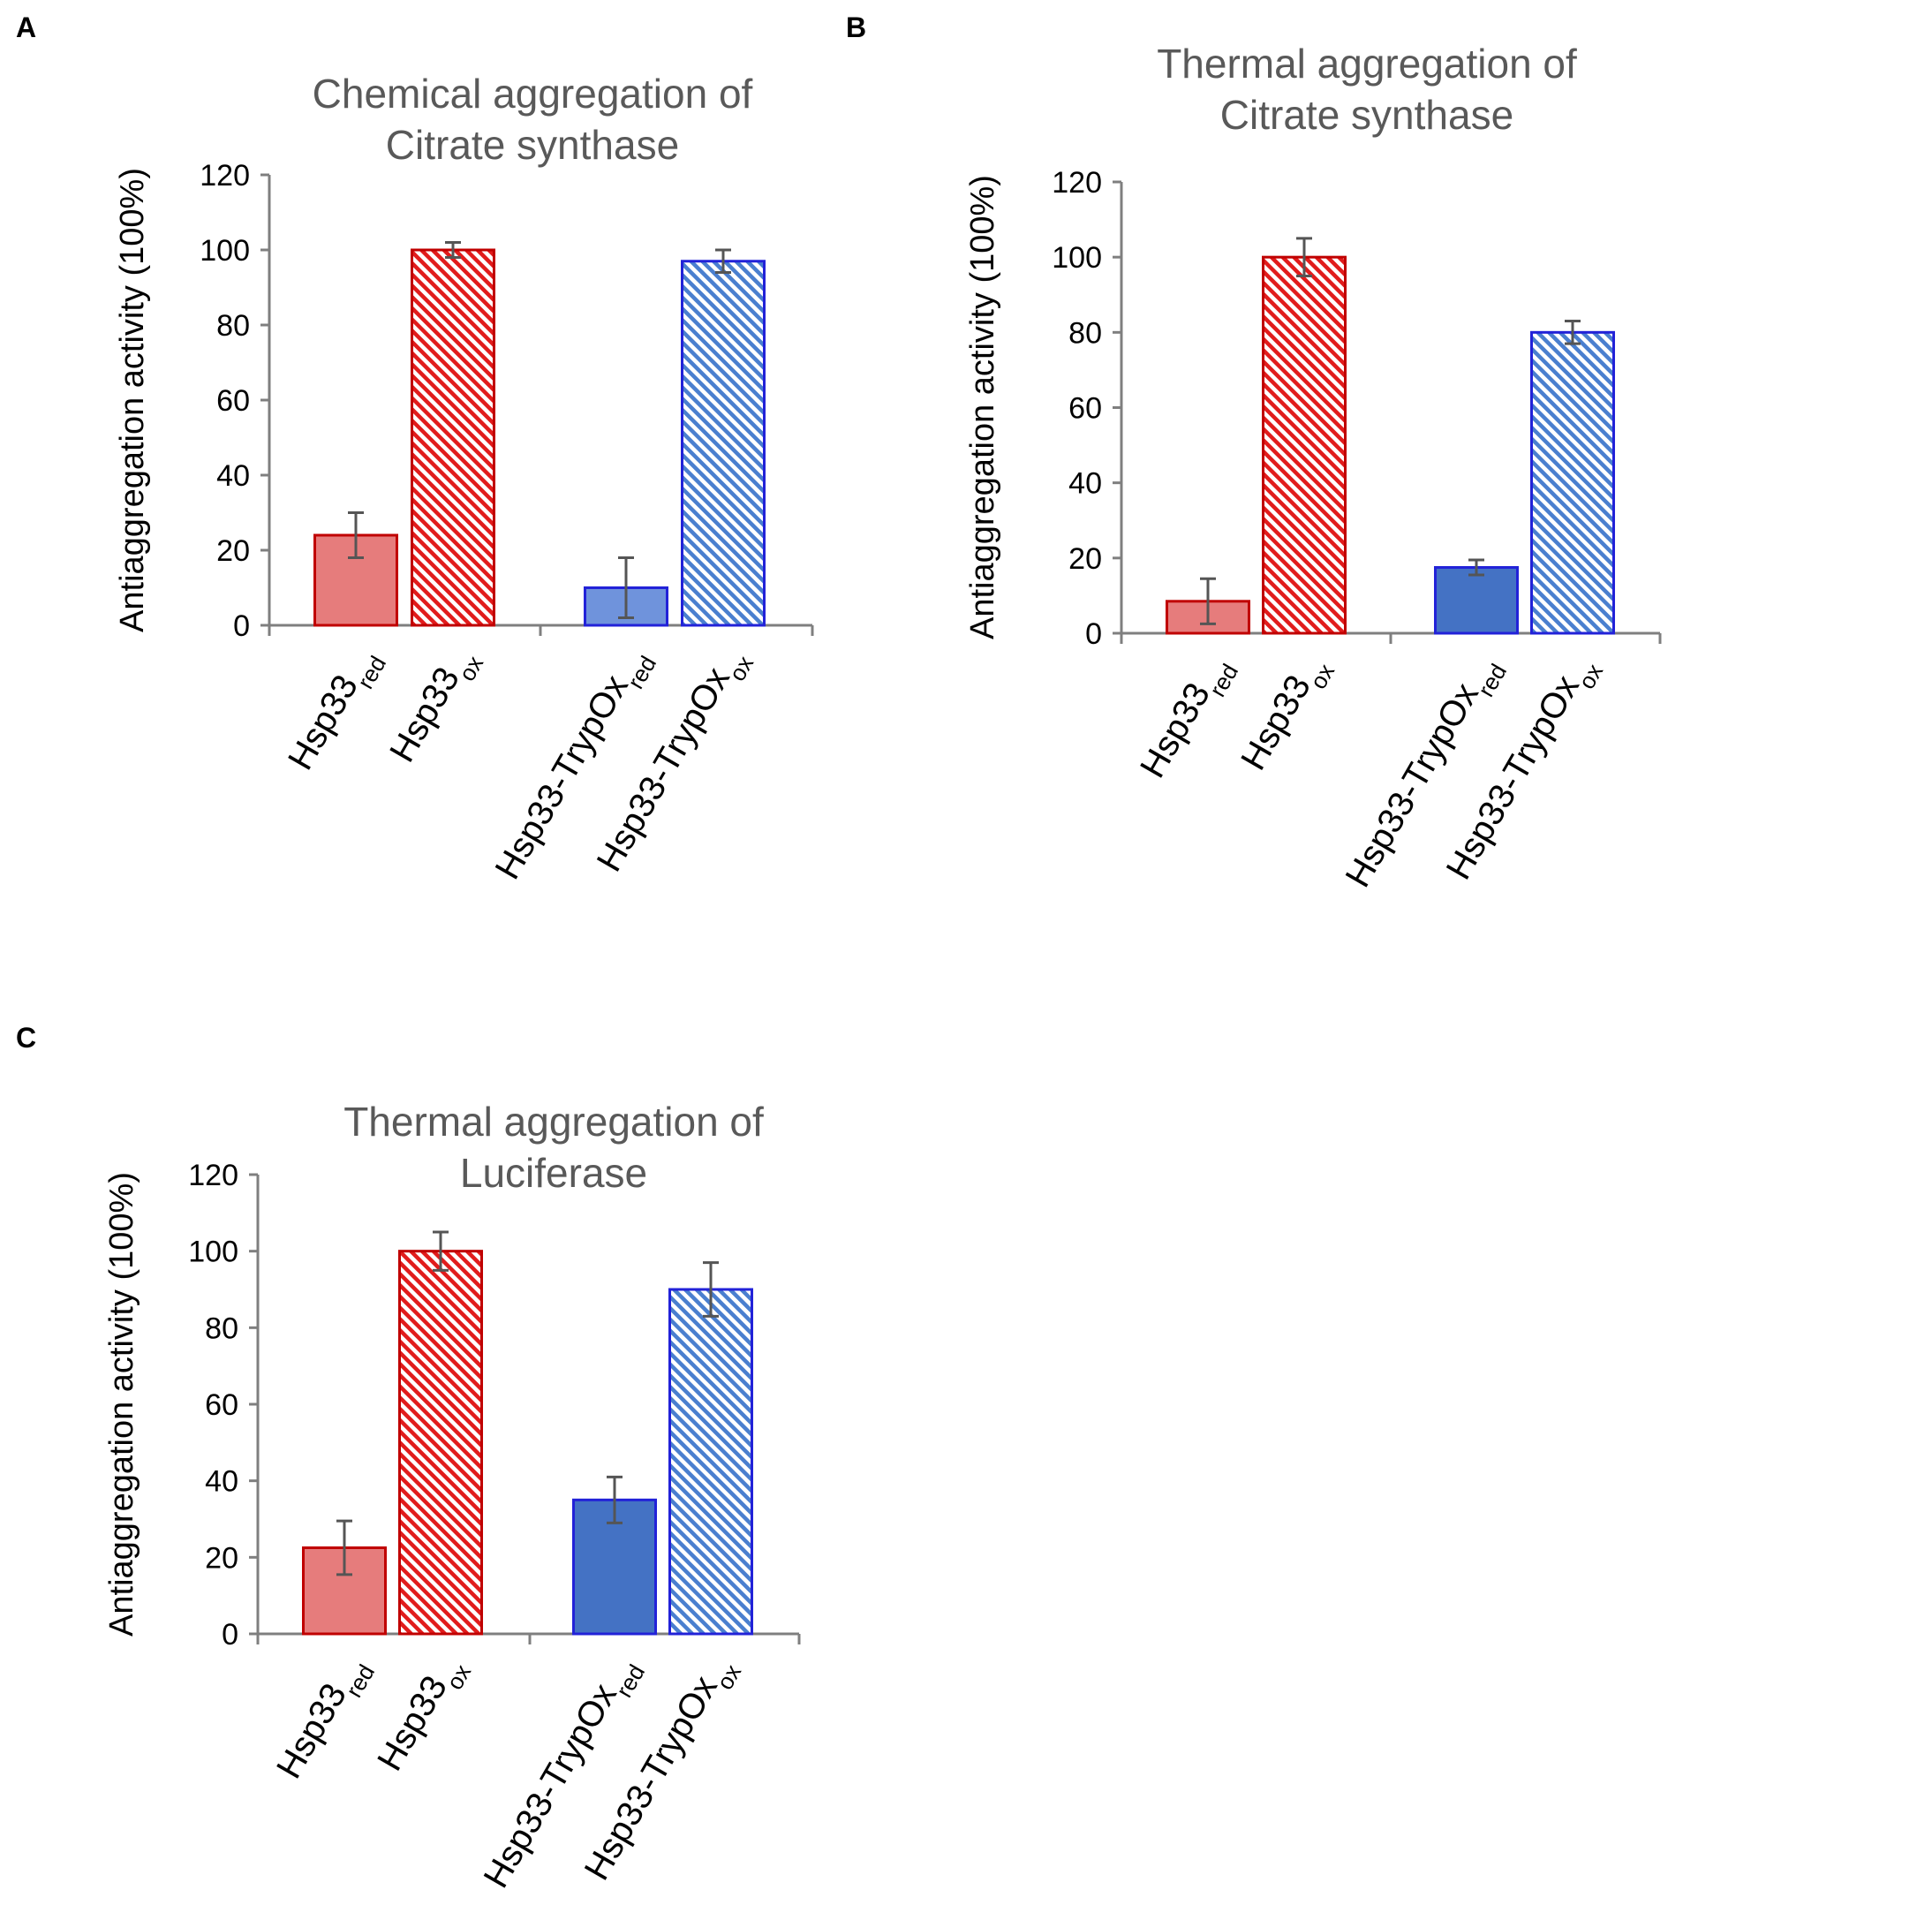  What do you see at coordinates (26, 1038) in the screenshot?
I see `panel-letter: C` at bounding box center [26, 1038].